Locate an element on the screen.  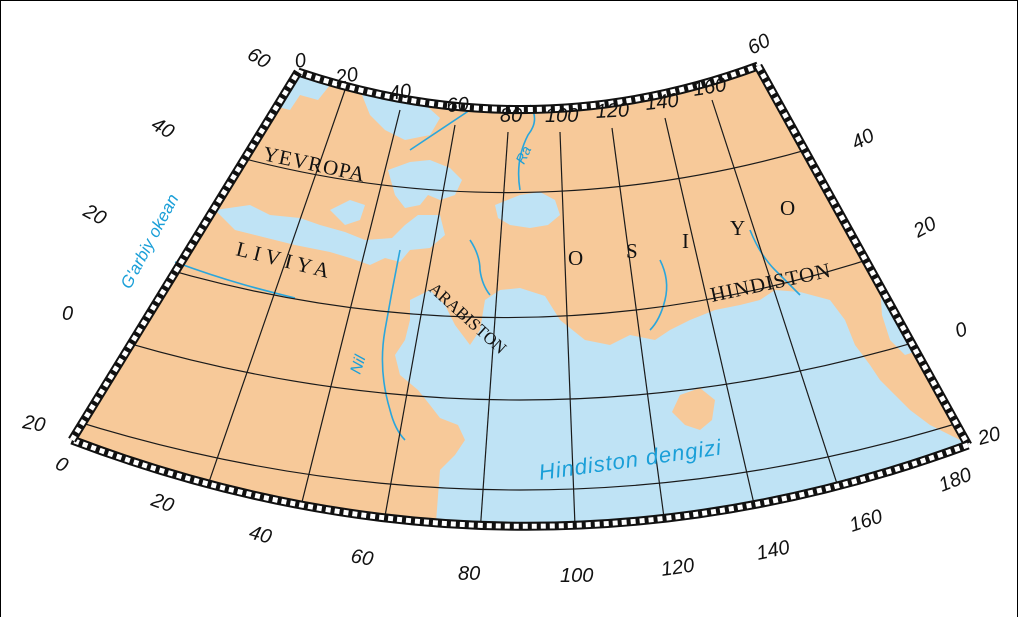
label-volga: Ra is located at coordinates (523, 154).